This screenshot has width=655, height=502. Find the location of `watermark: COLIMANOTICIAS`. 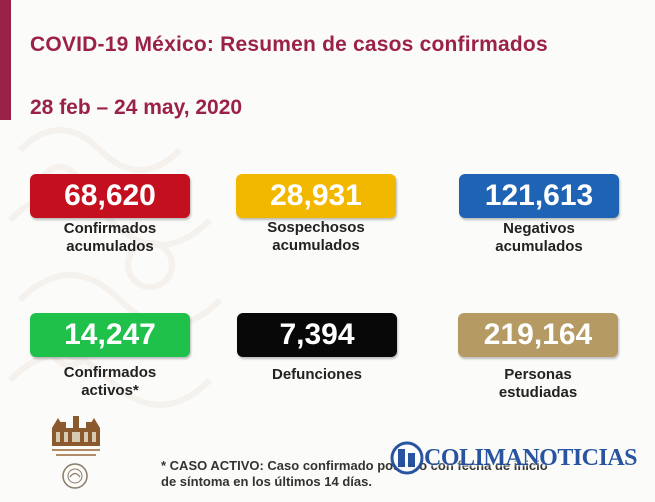

watermark: COLIMANOTICIAS is located at coordinates (514, 458).